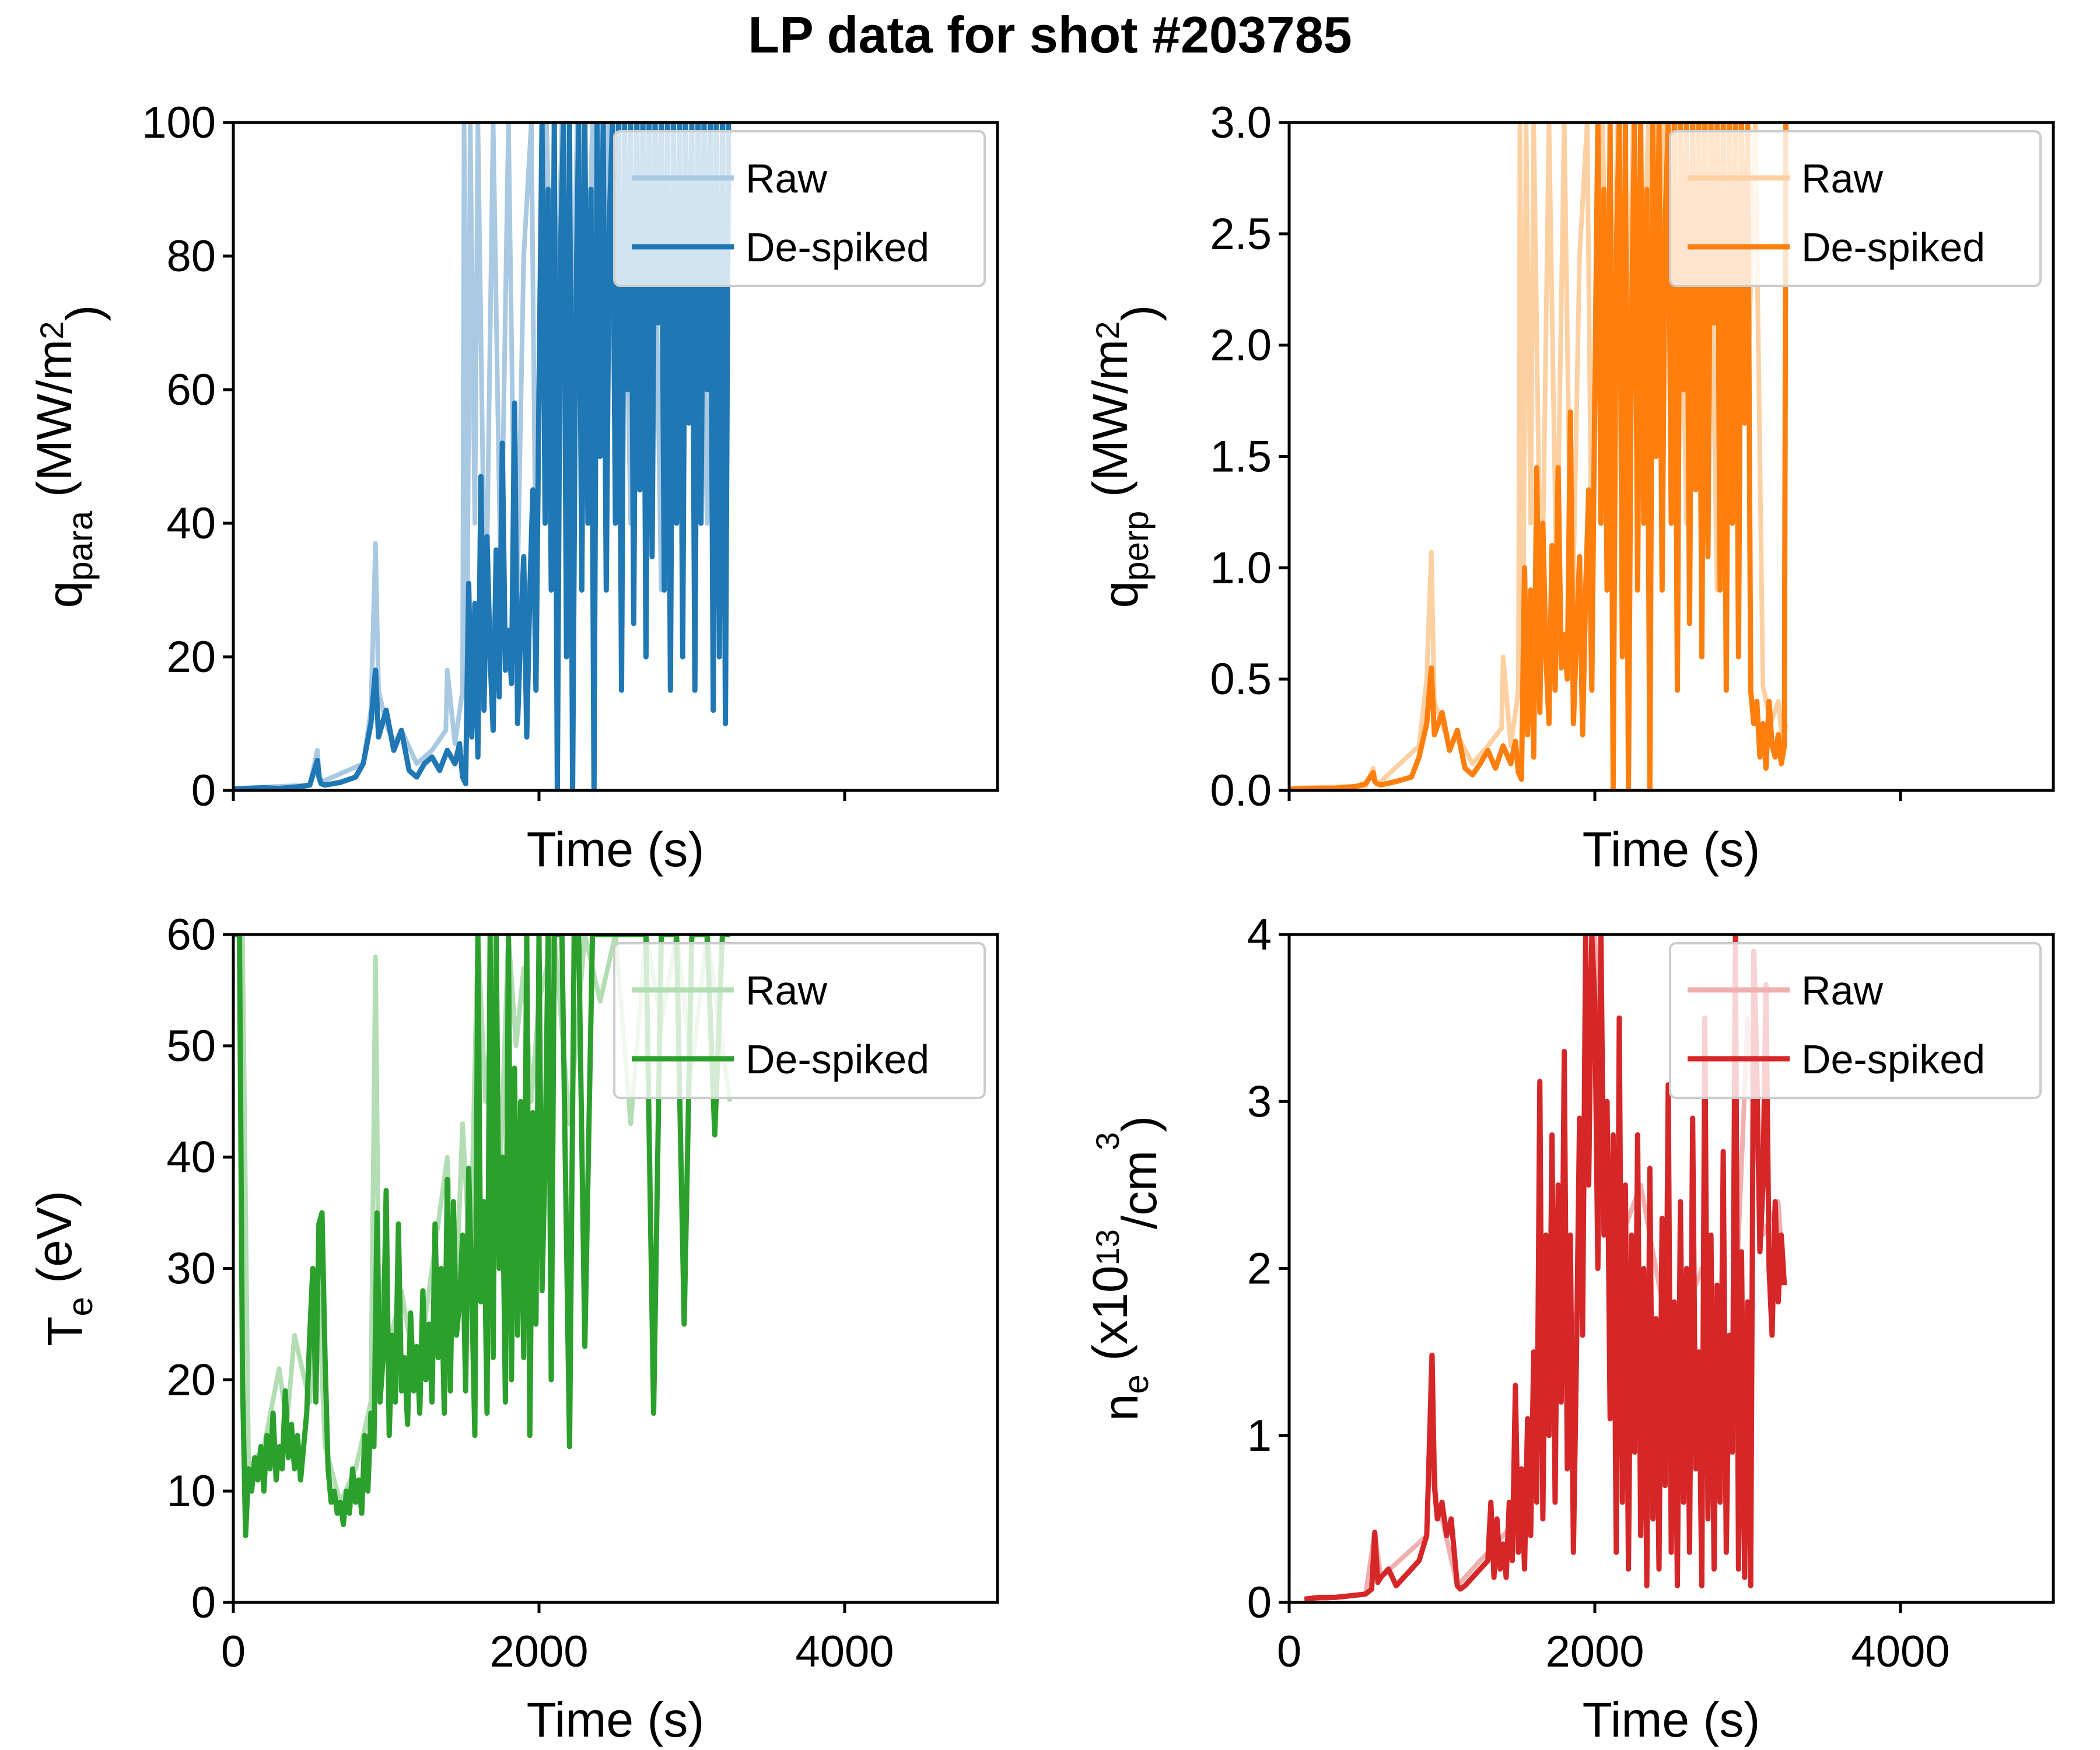 The height and width of the screenshot is (1750, 2100). What do you see at coordinates (1259, 1101) in the screenshot?
I see `y-tick-label: 3` at bounding box center [1259, 1101].